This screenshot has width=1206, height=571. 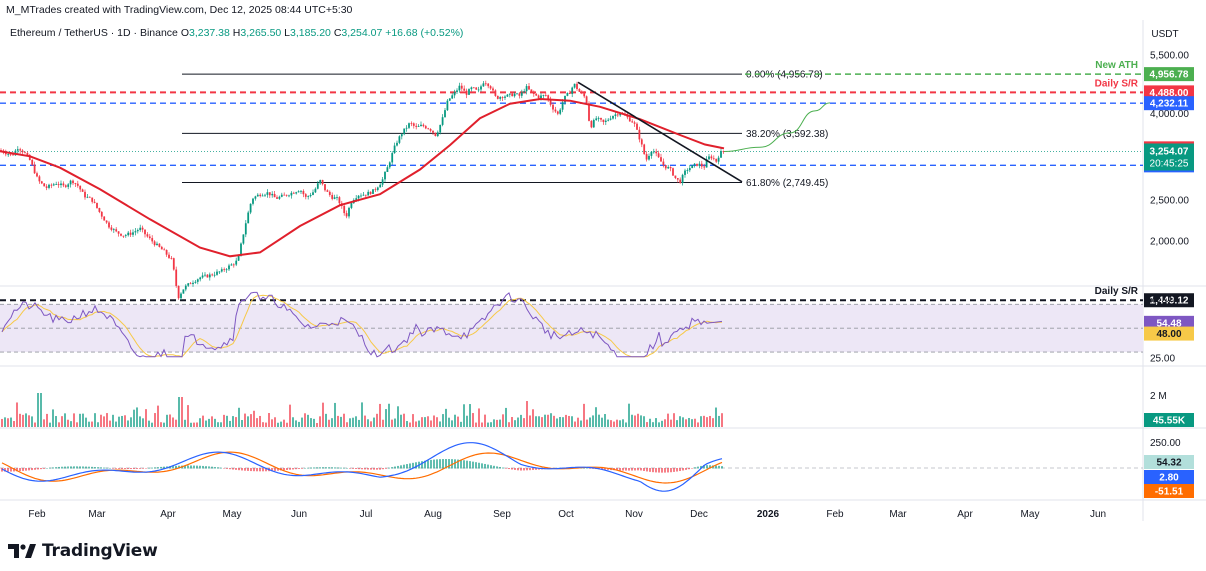 What do you see at coordinates (502, 514) in the screenshot?
I see `time-axis-label: Sep` at bounding box center [502, 514].